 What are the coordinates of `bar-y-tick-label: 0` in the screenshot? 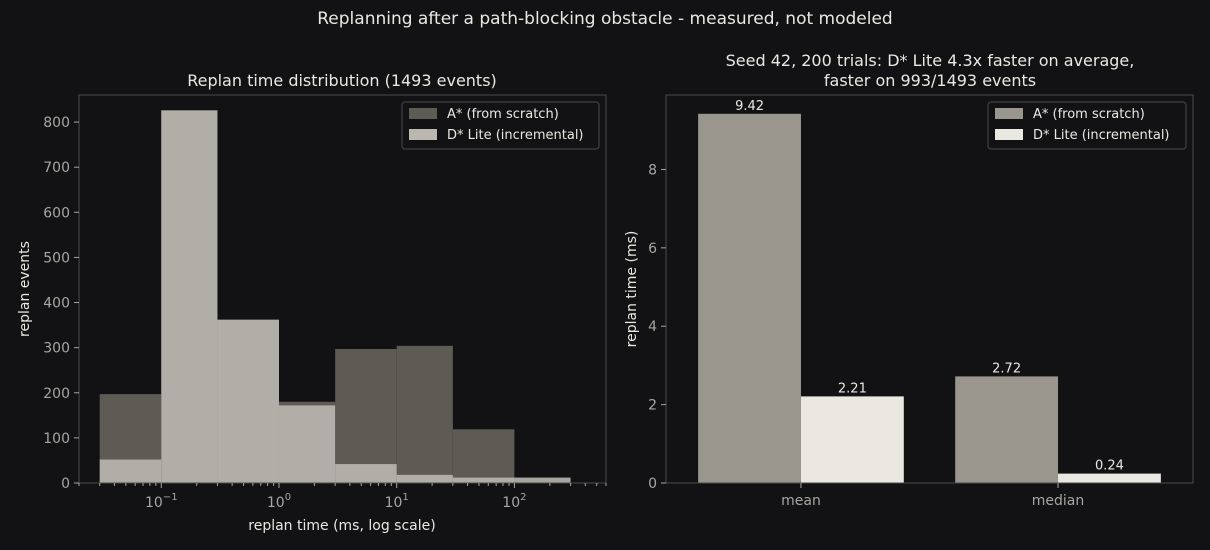 It's located at (652, 484).